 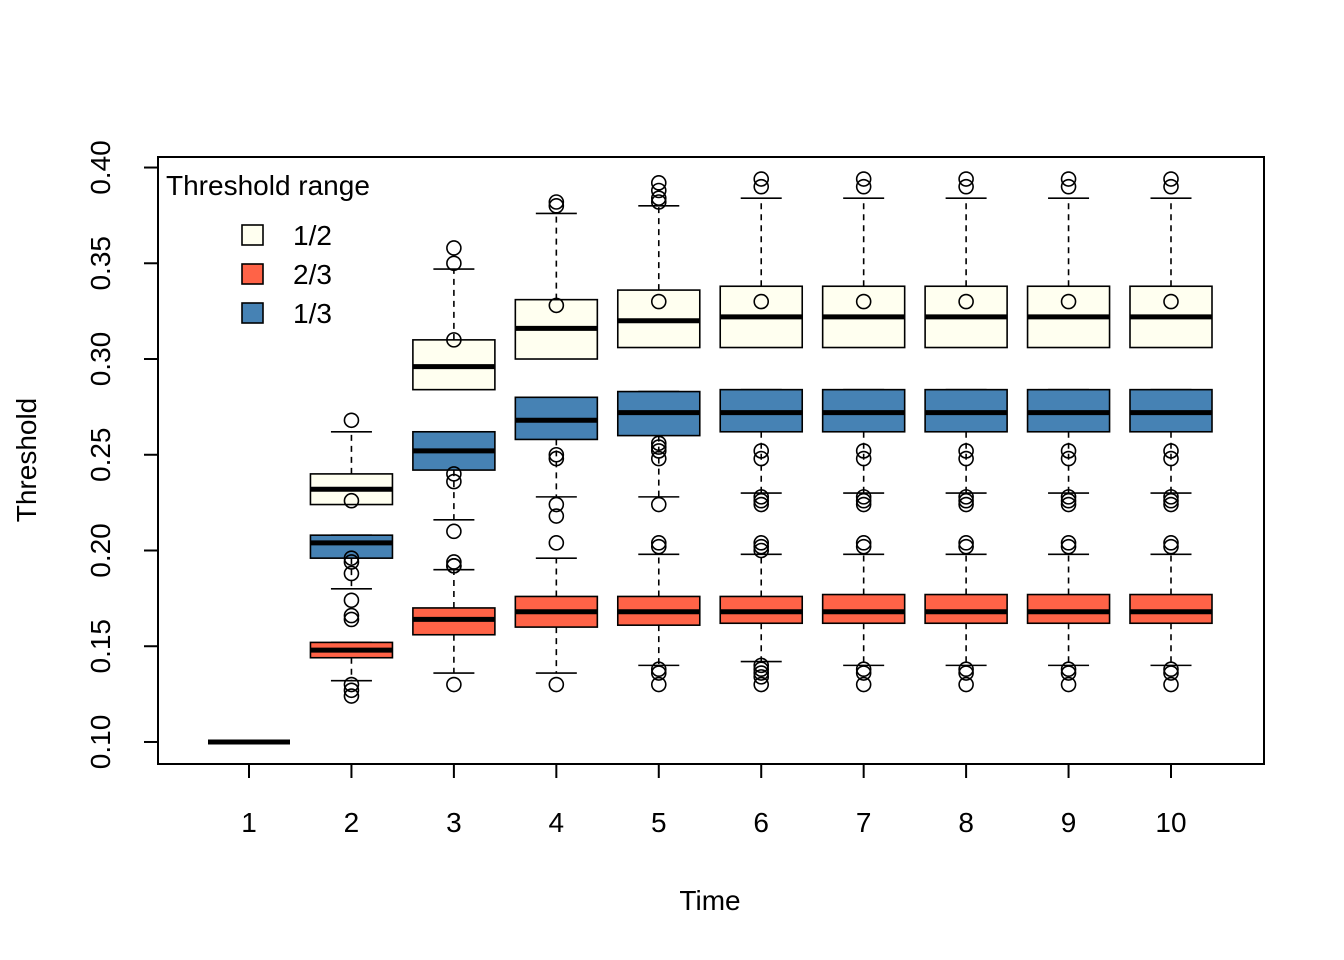 What do you see at coordinates (659, 822) in the screenshot?
I see `x-tick-label: 5` at bounding box center [659, 822].